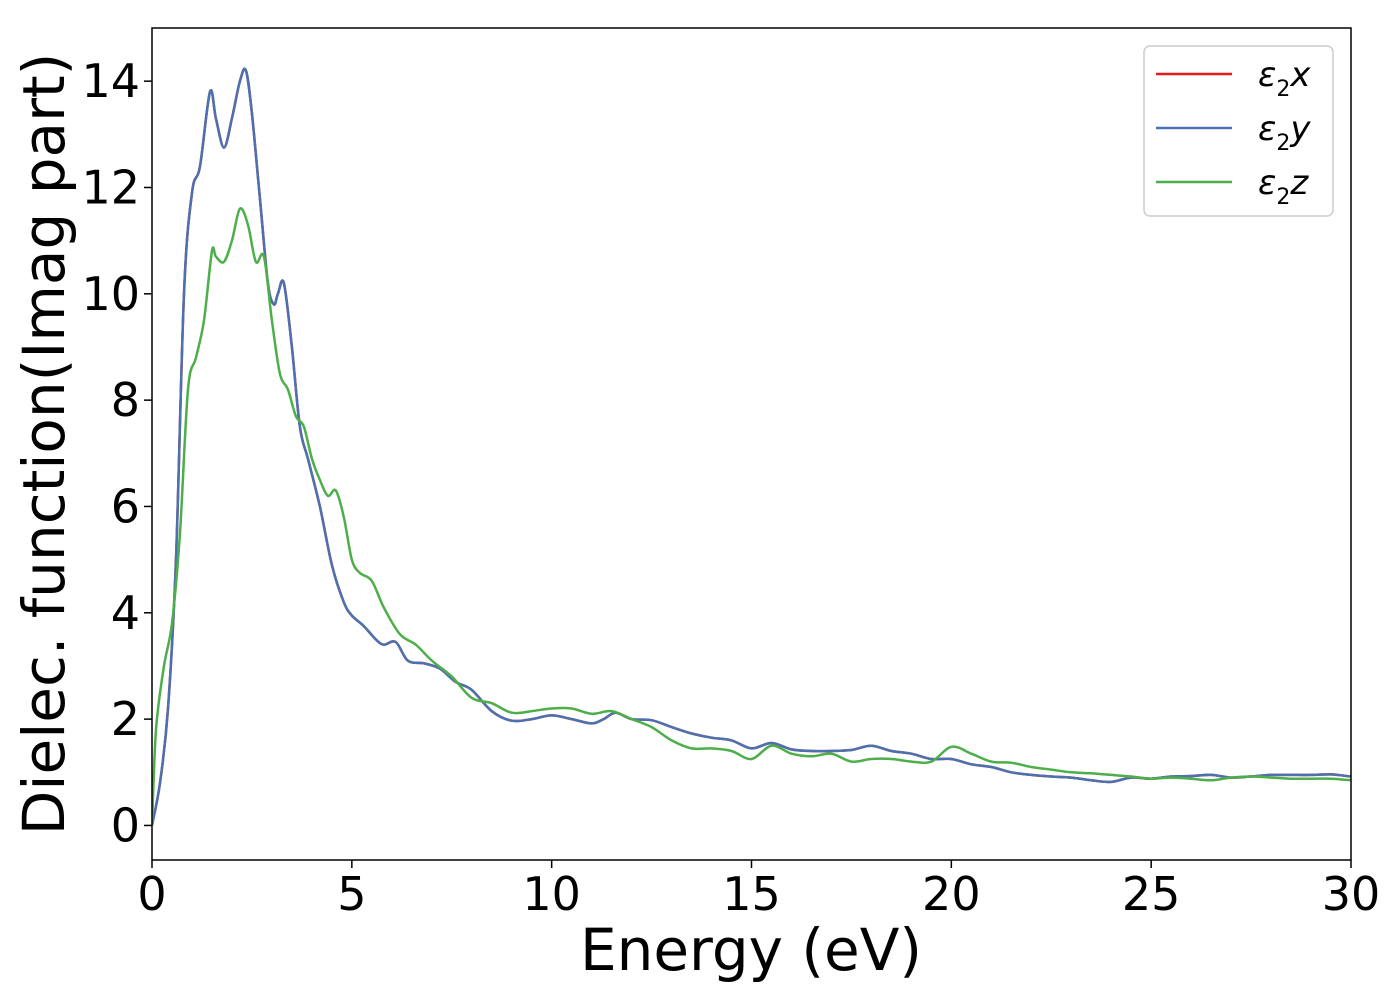  I want to click on x-tick-label: 30, so click(1351, 894).